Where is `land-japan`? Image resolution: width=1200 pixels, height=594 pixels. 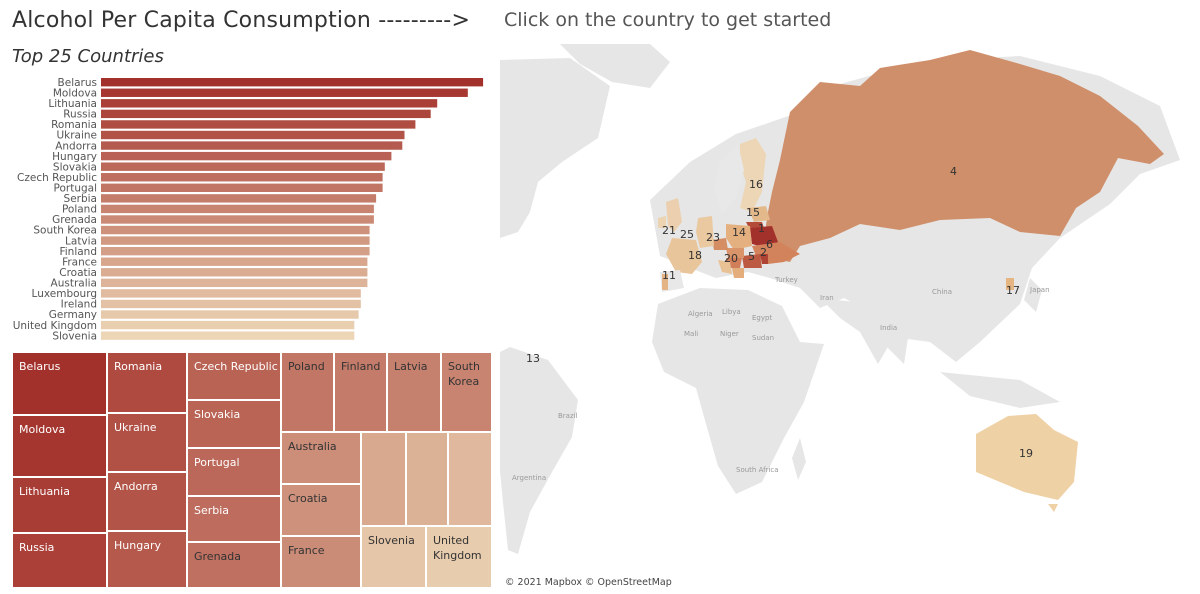 land-japan is located at coordinates (1033, 295).